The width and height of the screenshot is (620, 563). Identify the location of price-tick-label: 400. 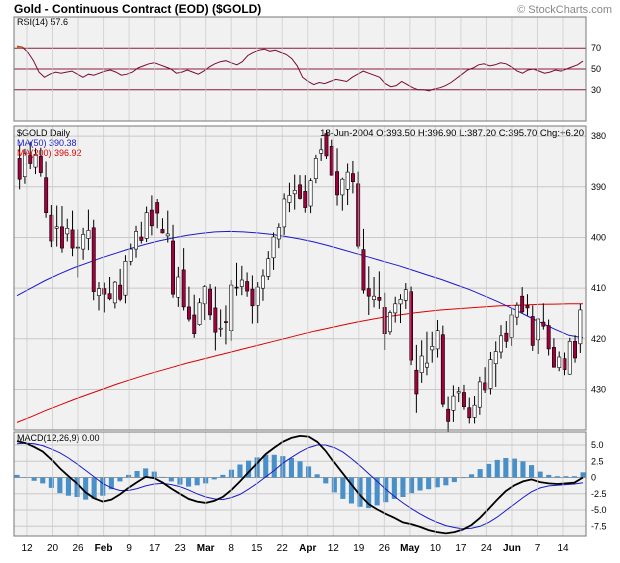
(598, 237).